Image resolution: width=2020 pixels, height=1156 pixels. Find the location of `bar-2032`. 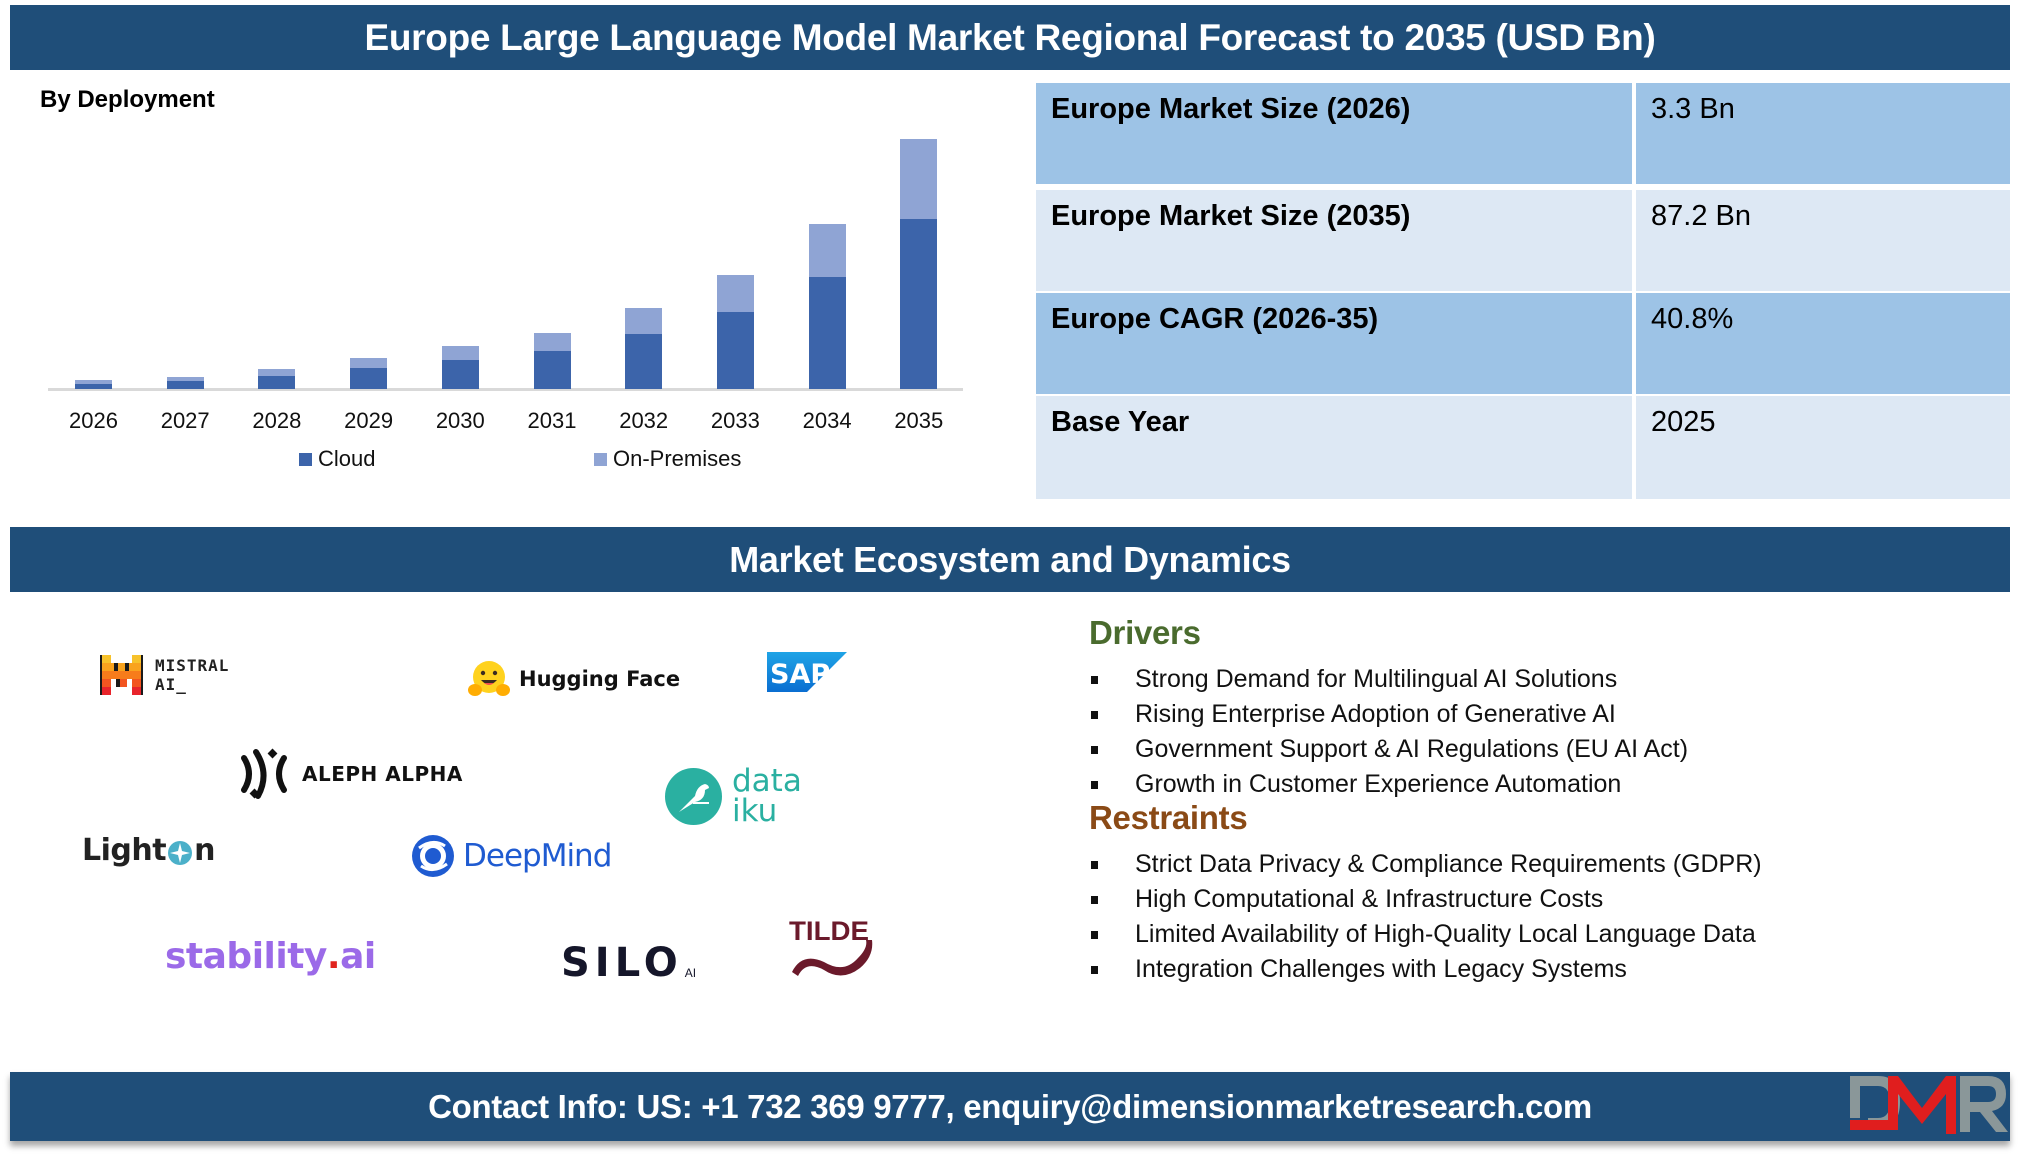

bar-2032 is located at coordinates (644, 348).